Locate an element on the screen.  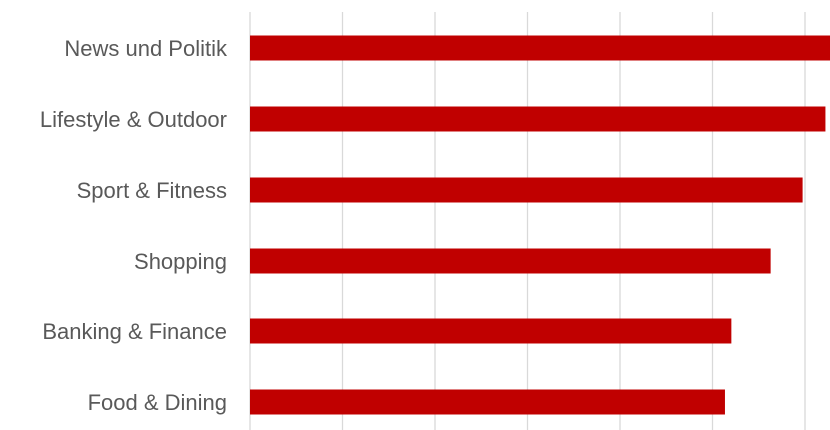
category-label-3: Shopping is located at coordinates (180, 261).